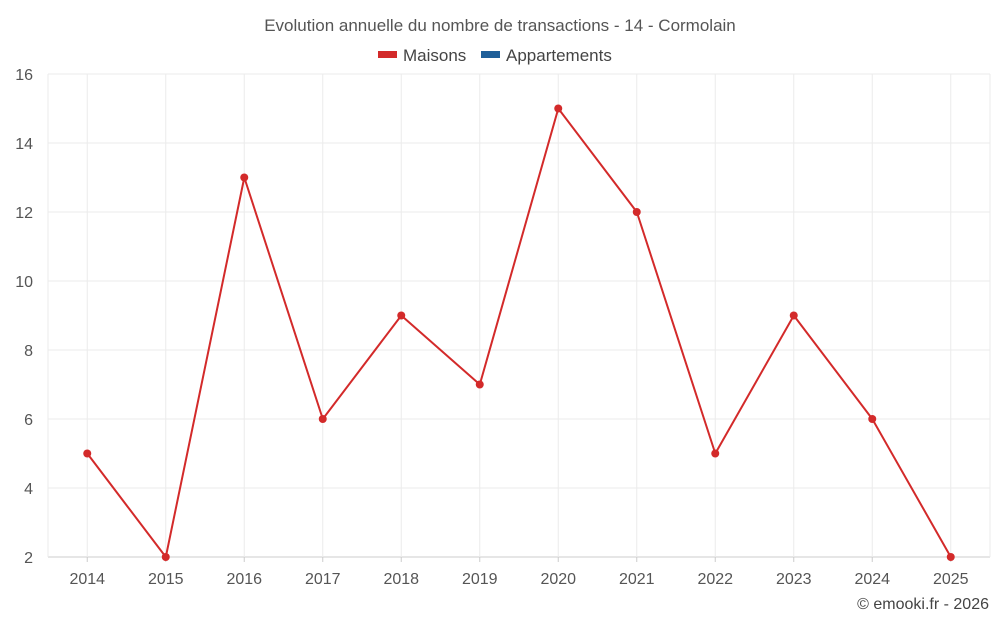  Describe the element at coordinates (24, 317) in the screenshot. I see `y-axis: 2 4 6 8 10 12 14 16` at that location.